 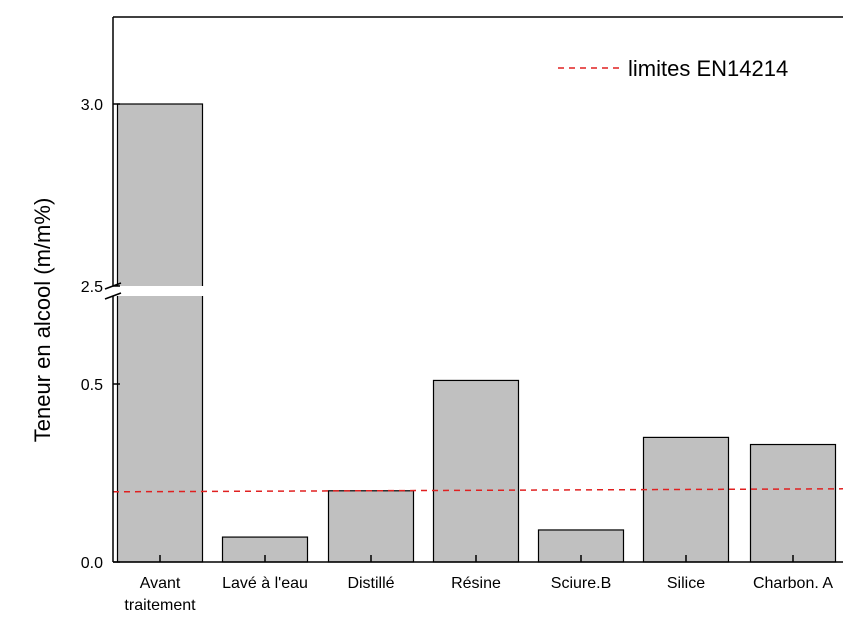 What do you see at coordinates (113, 296) in the screenshot?
I see `axis-break-mark-lower` at bounding box center [113, 296].